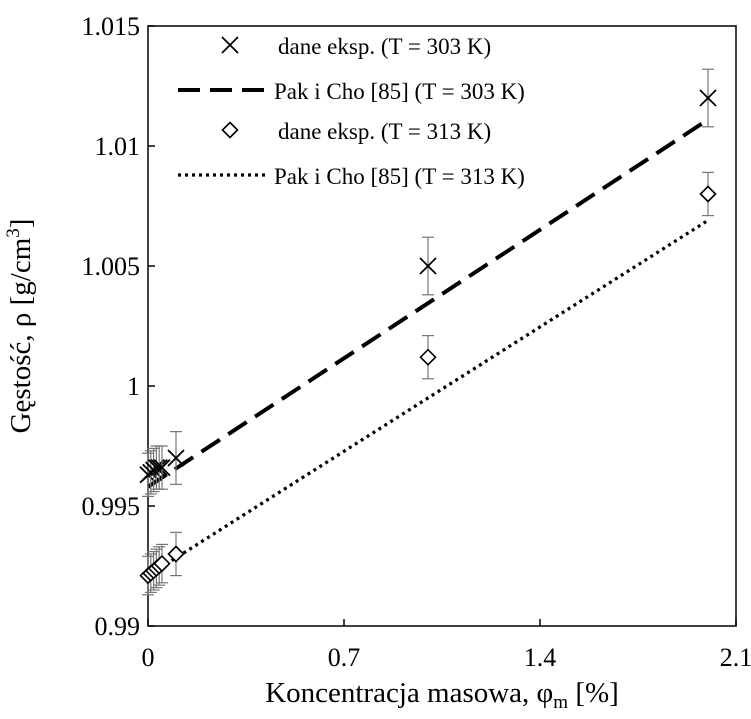 This screenshot has height=719, width=751. Describe the element at coordinates (118, 146) in the screenshot. I see `y-tick-label: 1.01` at that location.